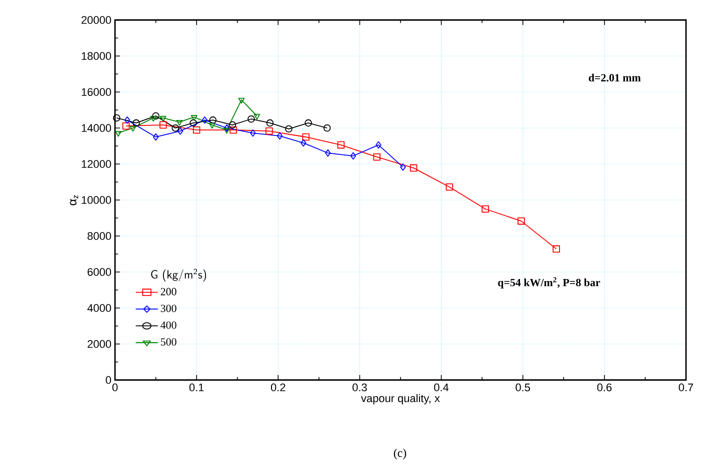 This screenshot has height=468, width=701. I want to click on x-tick-label: 0.2, so click(278, 388).